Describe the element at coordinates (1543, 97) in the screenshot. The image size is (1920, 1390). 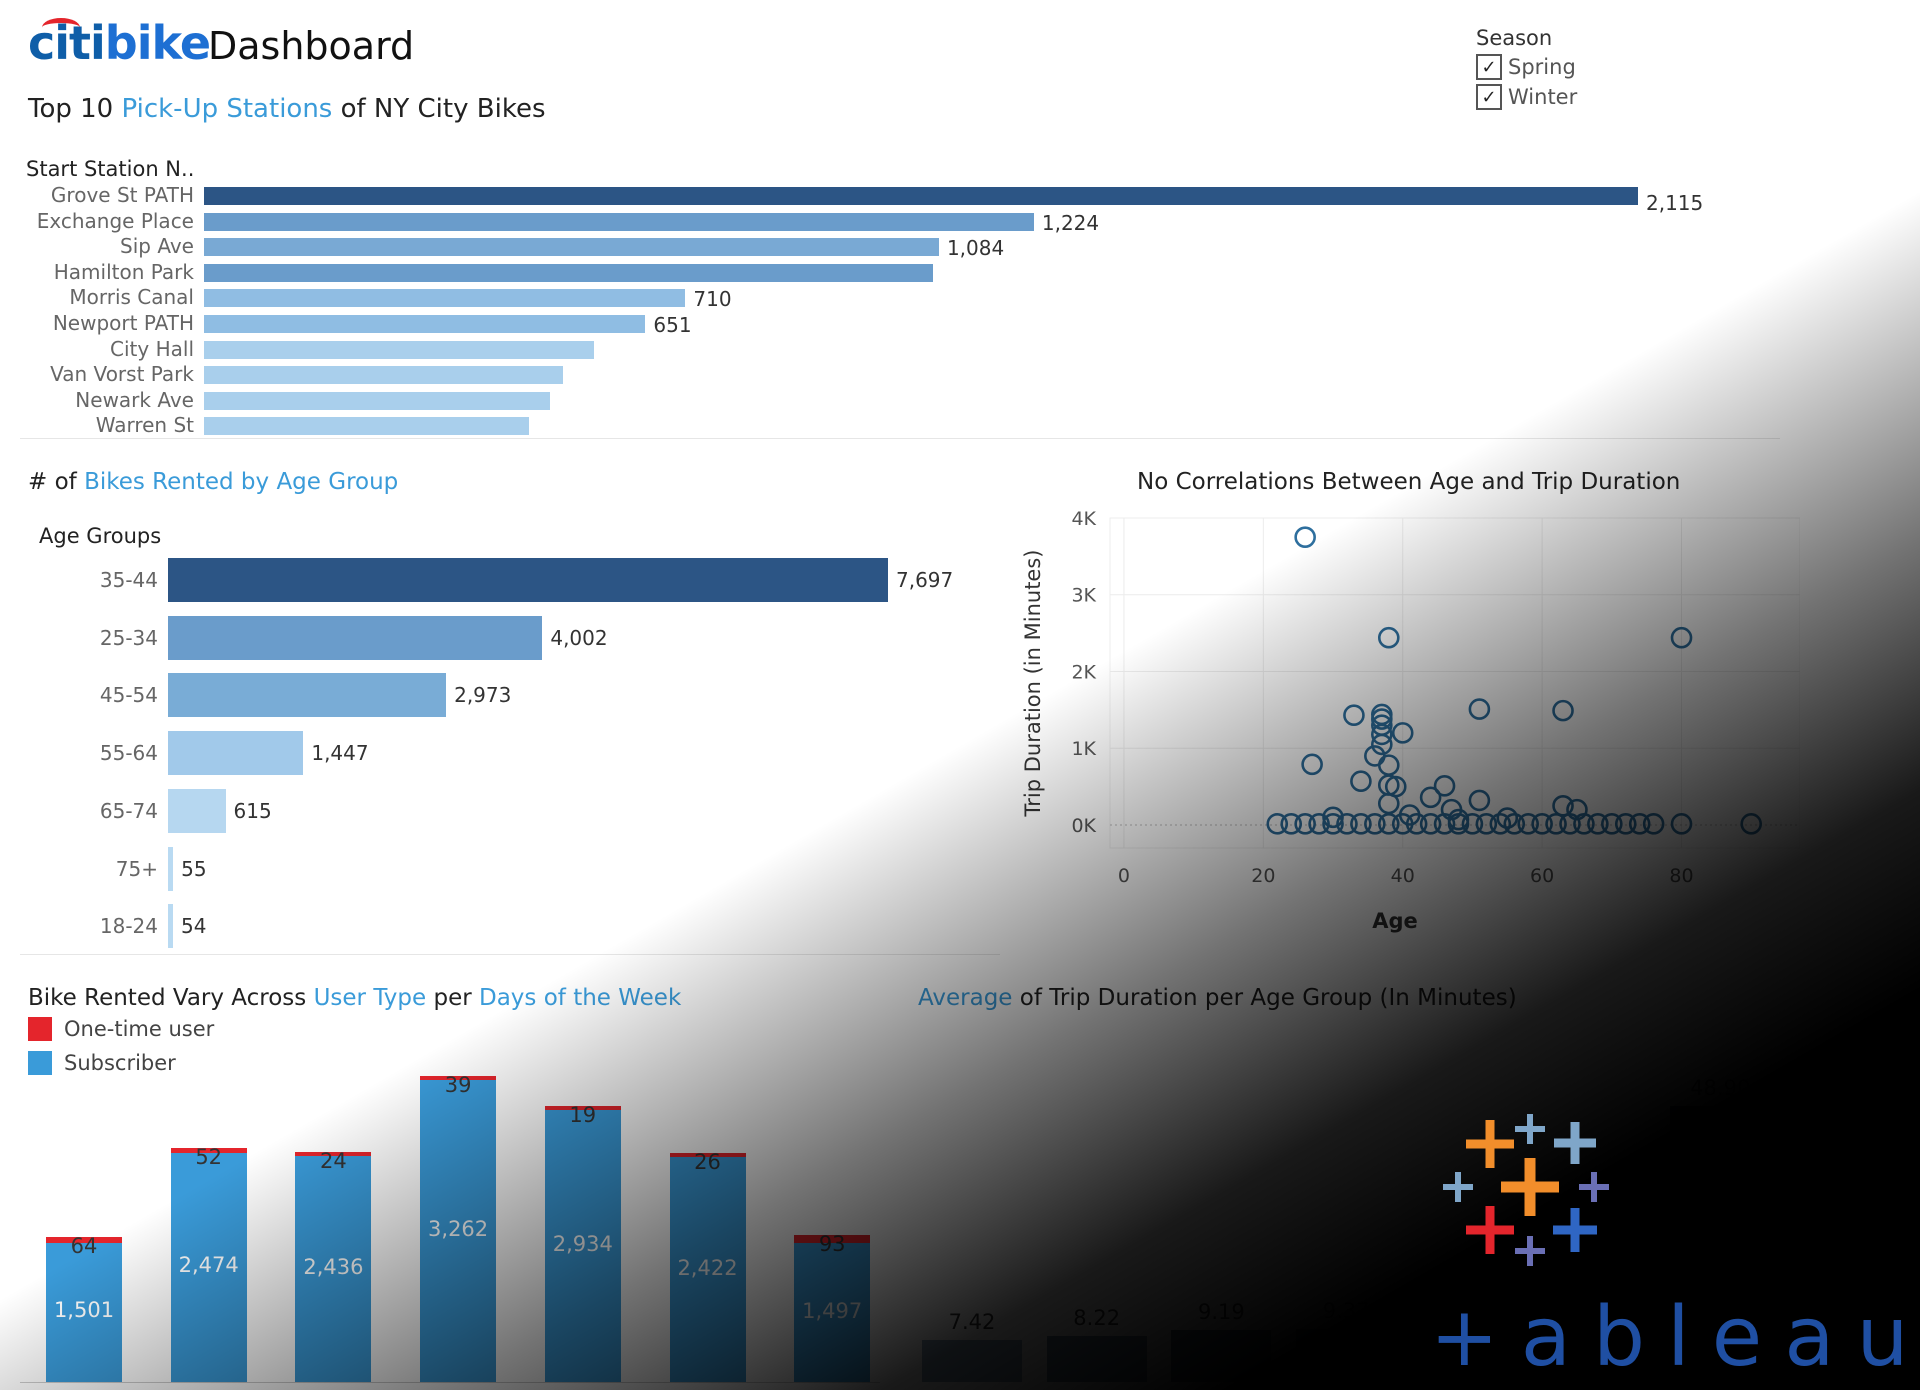
I see `winter-label: Winter` at that location.